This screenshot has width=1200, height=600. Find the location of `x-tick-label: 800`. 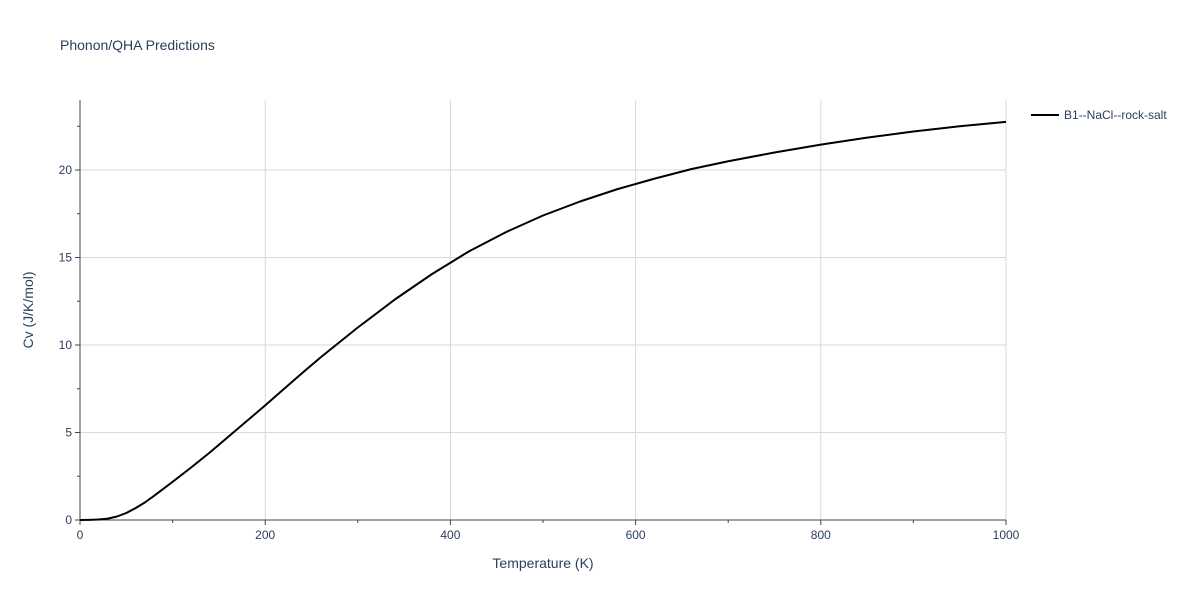

x-tick-label: 800 is located at coordinates (821, 535).